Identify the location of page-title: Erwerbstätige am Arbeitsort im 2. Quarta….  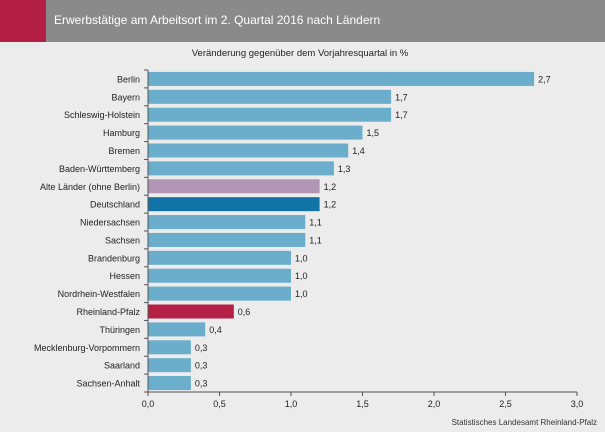
(217, 20).